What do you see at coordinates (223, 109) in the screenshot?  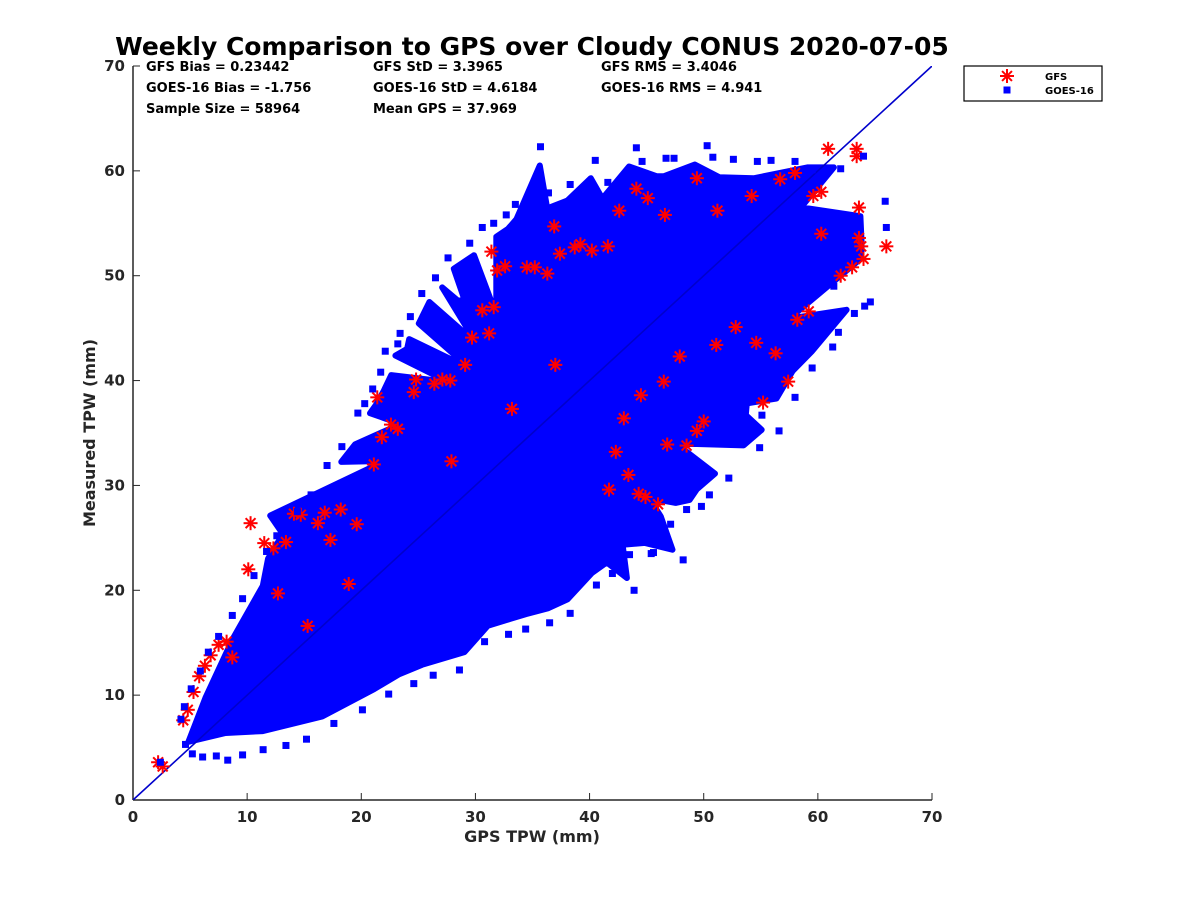 I see `stat-text: Sample Size = 58964` at bounding box center [223, 109].